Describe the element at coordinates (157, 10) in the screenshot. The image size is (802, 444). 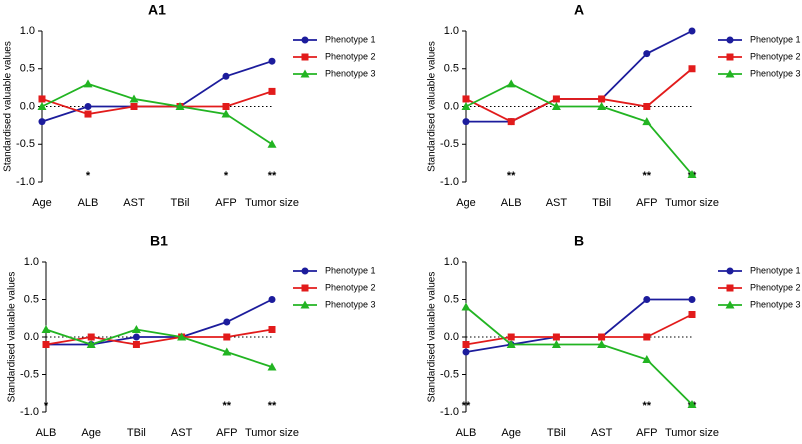
I see `chart-title: A1` at that location.